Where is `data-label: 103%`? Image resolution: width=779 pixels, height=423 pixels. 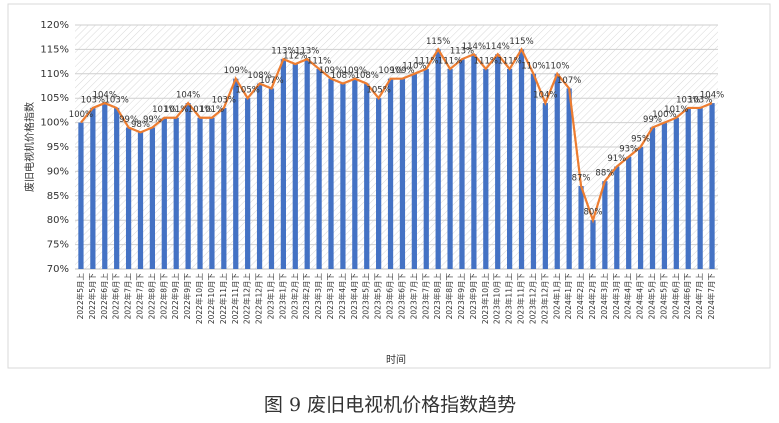
data-label: 103% is located at coordinates (117, 100).